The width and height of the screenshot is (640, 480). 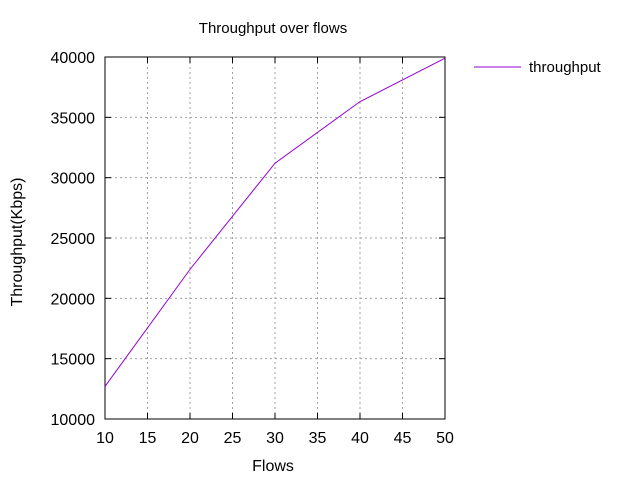 I want to click on x-tick-label: 40, so click(x=360, y=438).